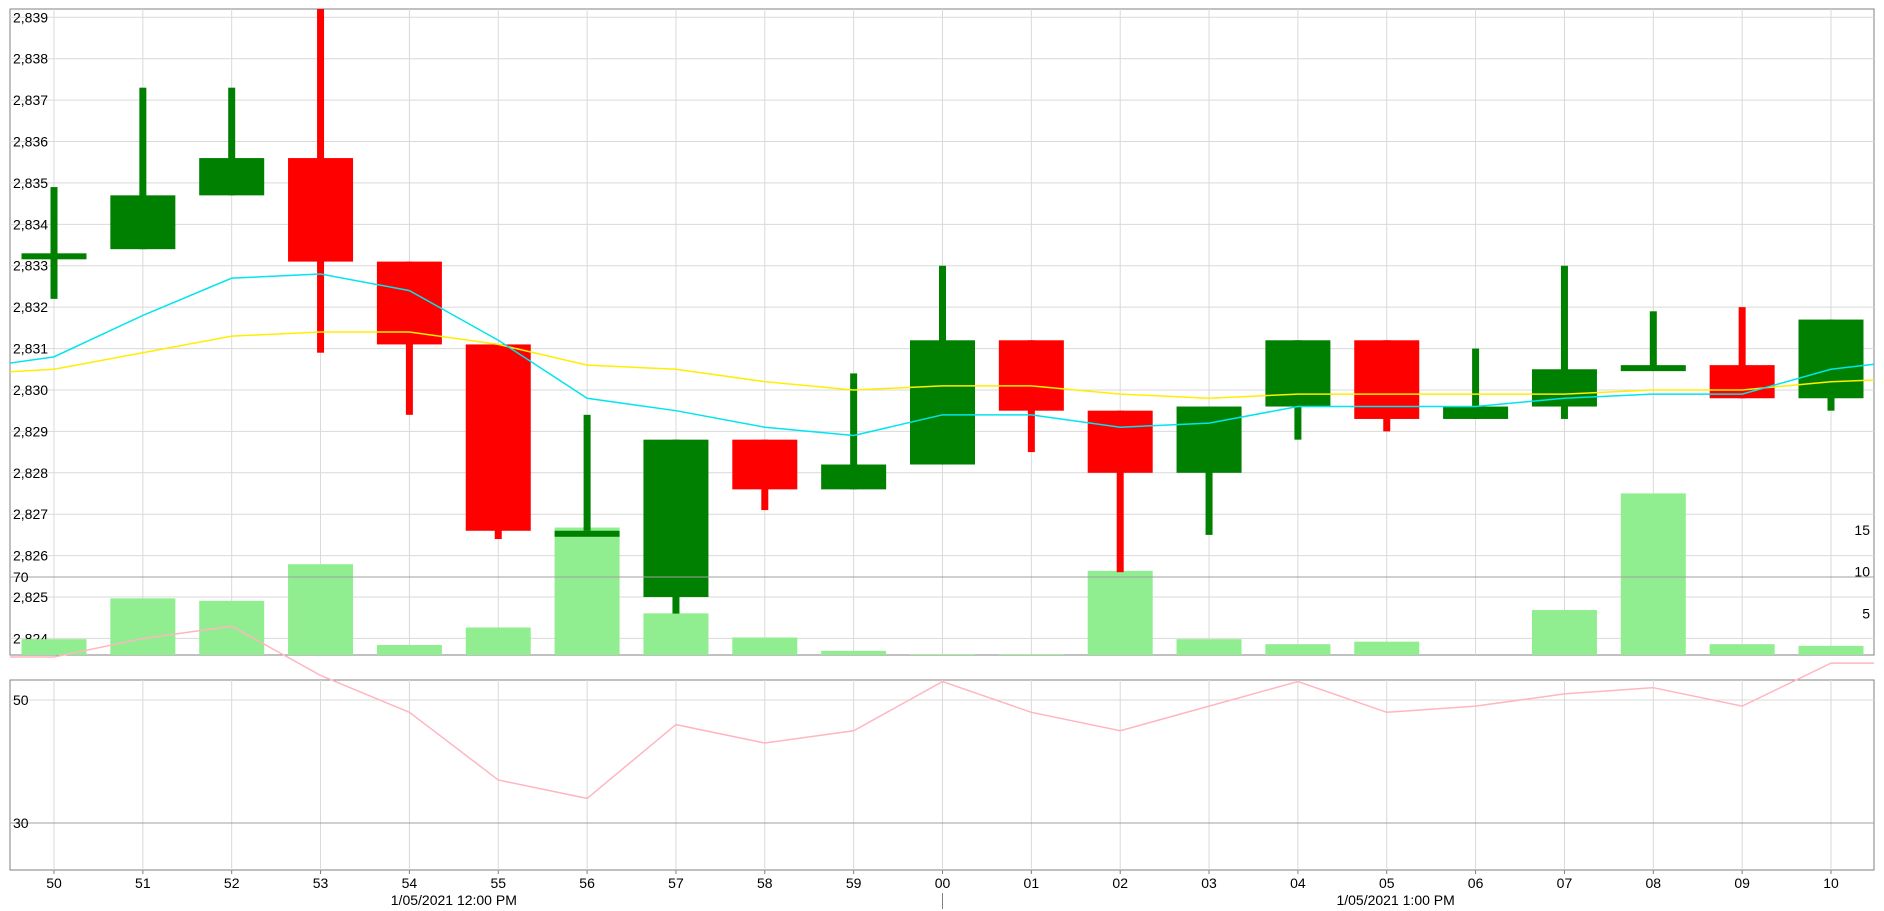 The width and height of the screenshot is (1884, 911). I want to click on oscillator-tick-label: 30, so click(21, 823).